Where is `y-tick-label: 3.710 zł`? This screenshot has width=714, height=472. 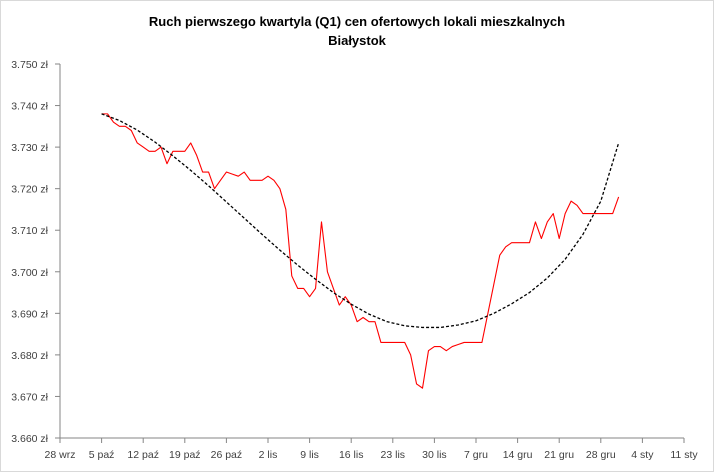 y-tick-label: 3.710 zł is located at coordinates (29, 231).